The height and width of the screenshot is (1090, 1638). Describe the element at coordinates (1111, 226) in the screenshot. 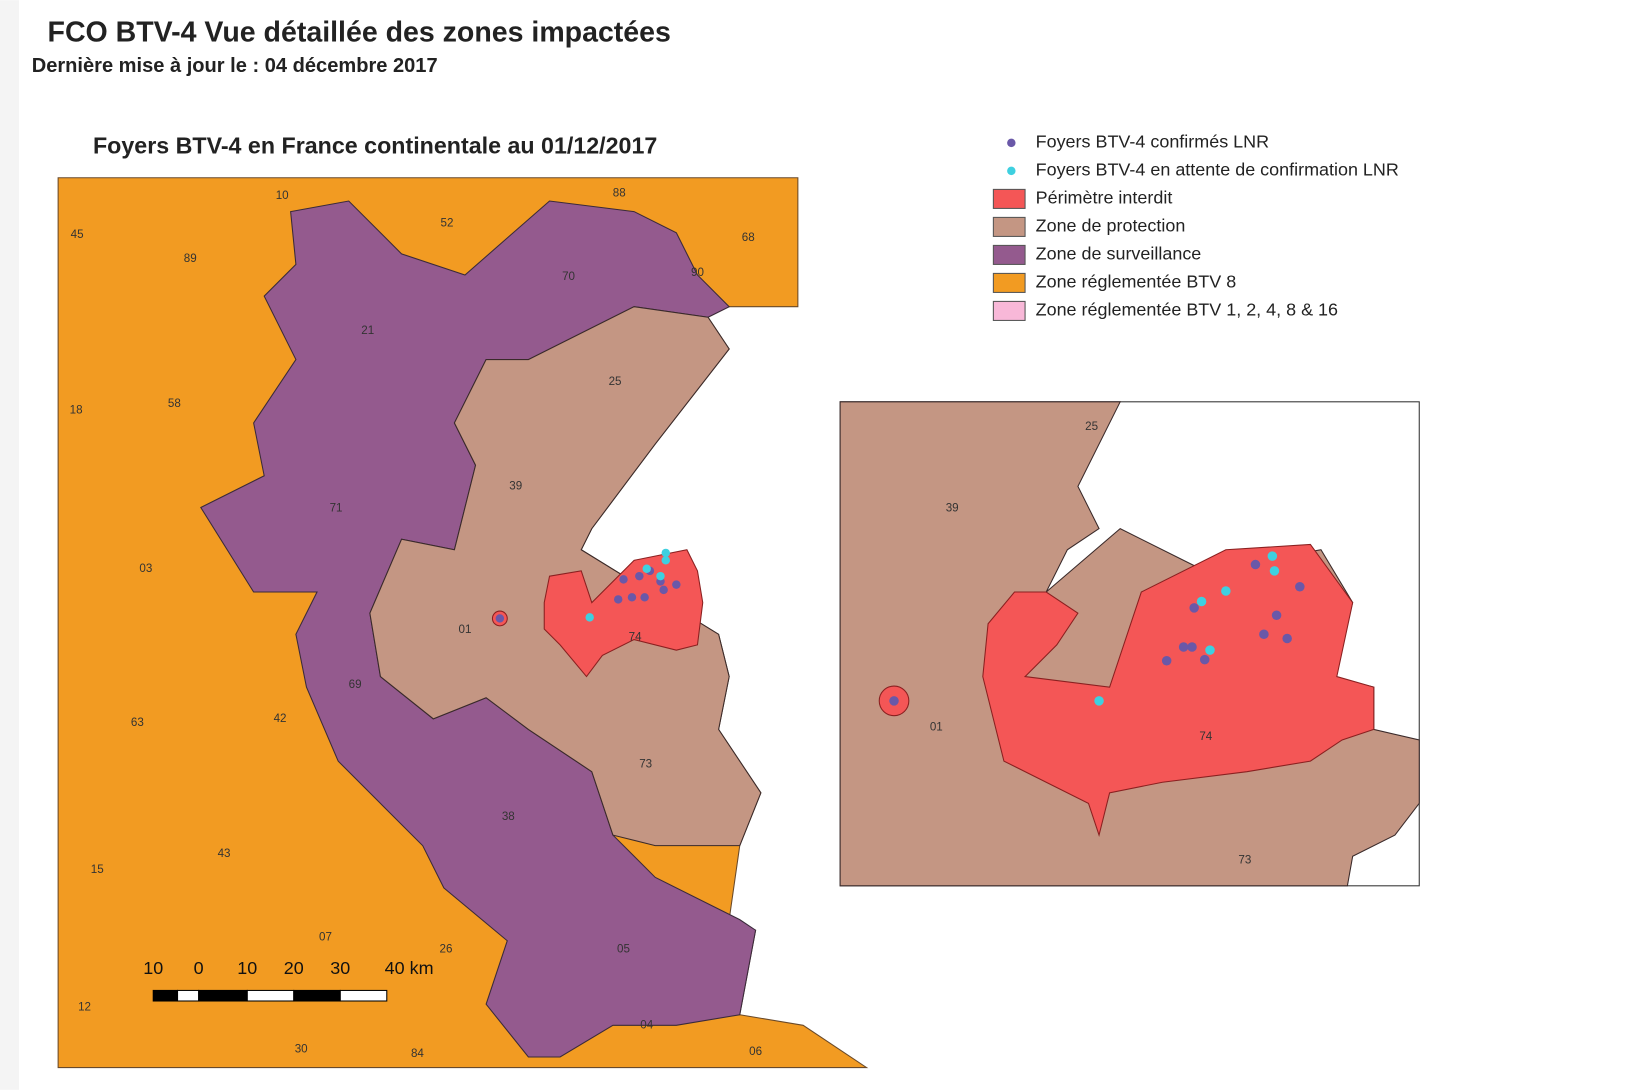

I see `legend-label: Zone de protection` at that location.